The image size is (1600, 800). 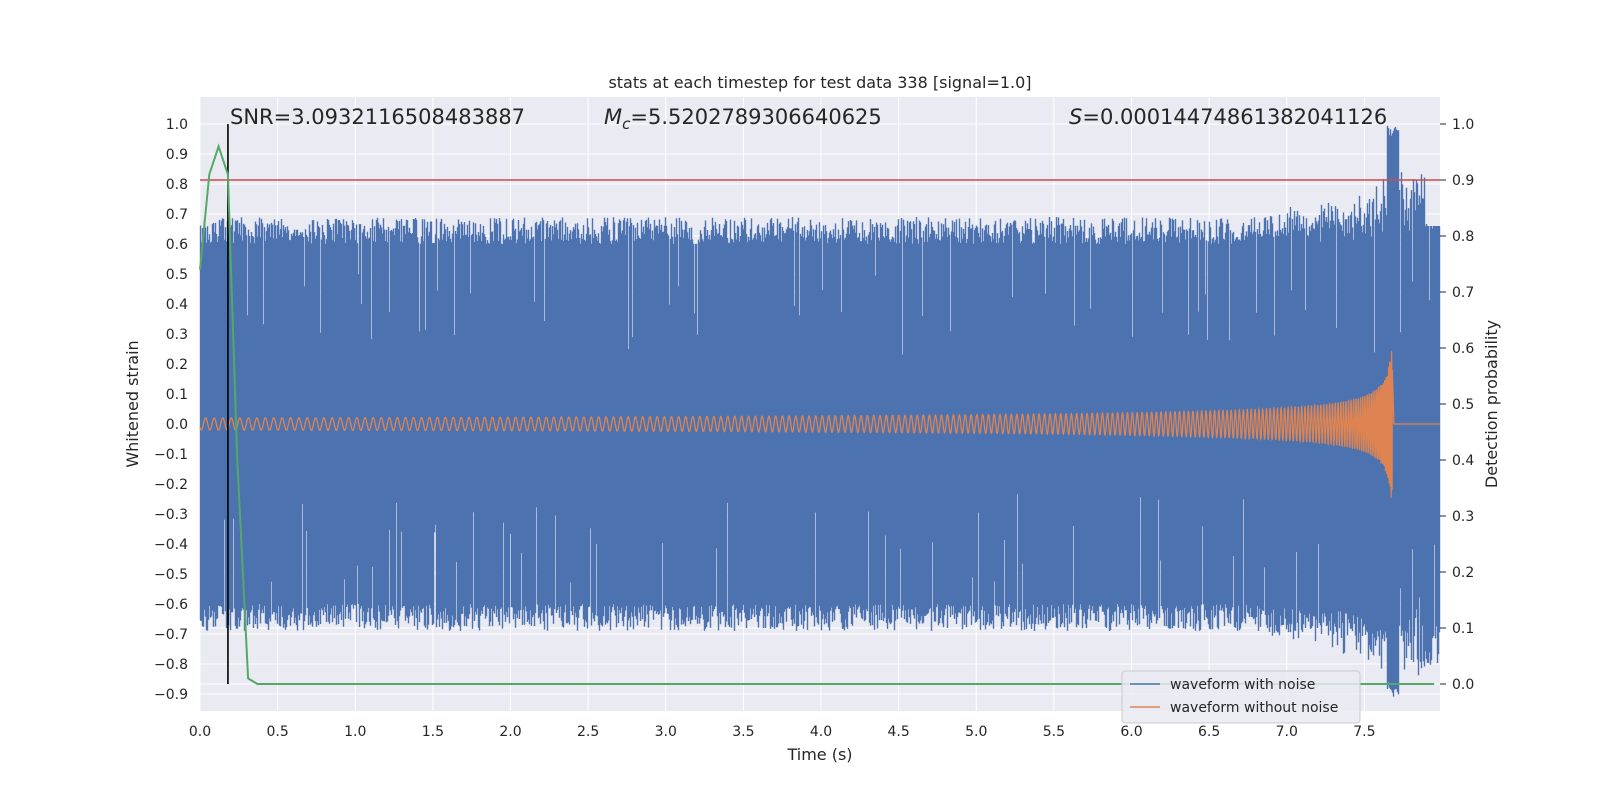 What do you see at coordinates (1254, 708) in the screenshot?
I see `legend-label-clean: waveform without noise` at bounding box center [1254, 708].